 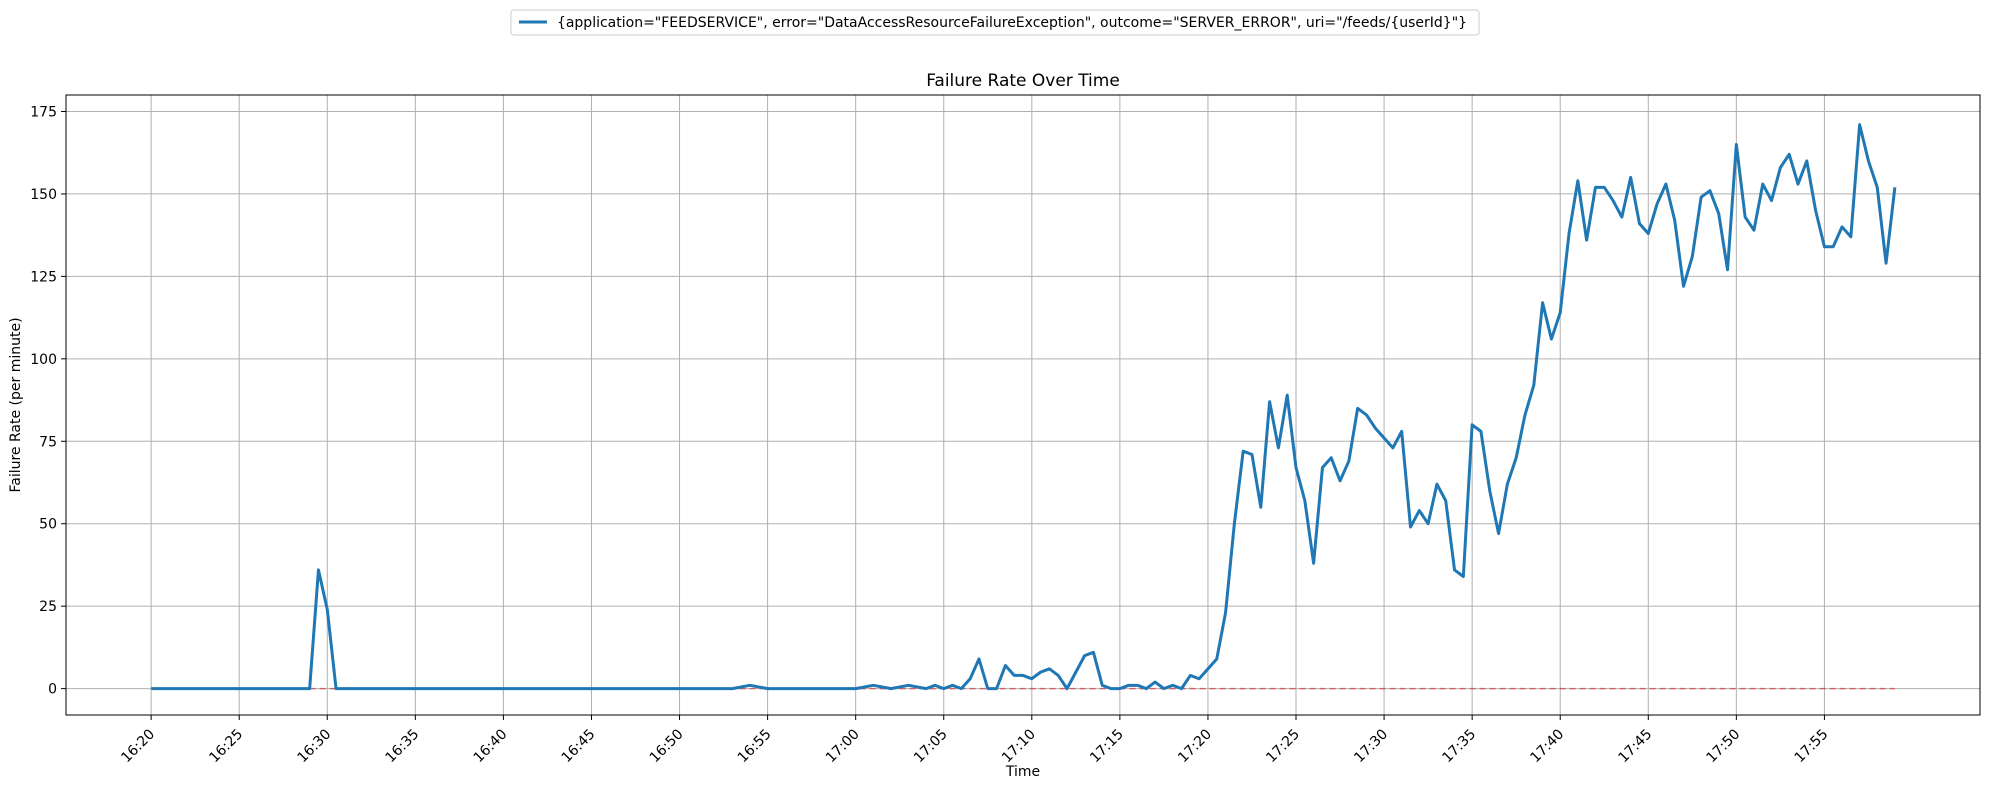 What do you see at coordinates (403, 746) in the screenshot?
I see `x-tick-label: 16:35` at bounding box center [403, 746].